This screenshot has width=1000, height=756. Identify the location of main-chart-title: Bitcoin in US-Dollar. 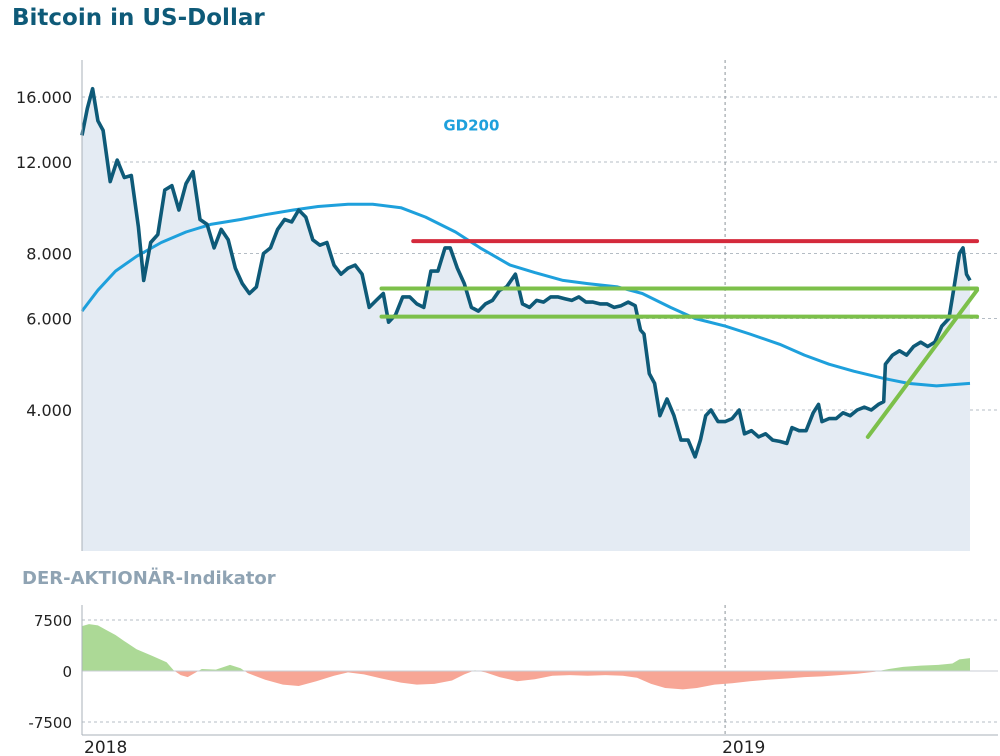
(138, 18).